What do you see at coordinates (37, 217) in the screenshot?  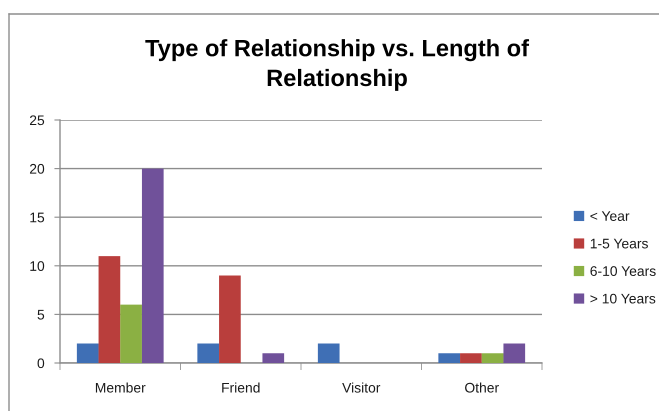 I see `y-tick-label: 15` at bounding box center [37, 217].